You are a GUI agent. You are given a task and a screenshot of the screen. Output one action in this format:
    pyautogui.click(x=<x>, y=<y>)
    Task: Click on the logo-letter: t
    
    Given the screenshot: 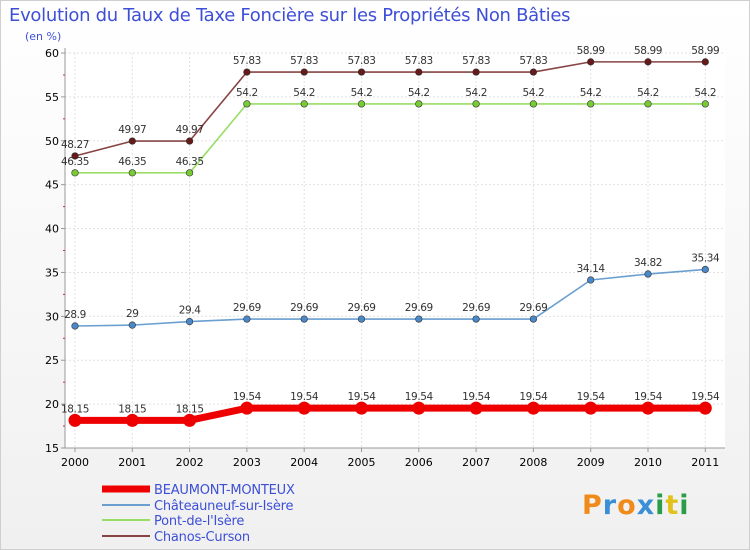 What is the action you would take?
    pyautogui.click(x=672, y=505)
    